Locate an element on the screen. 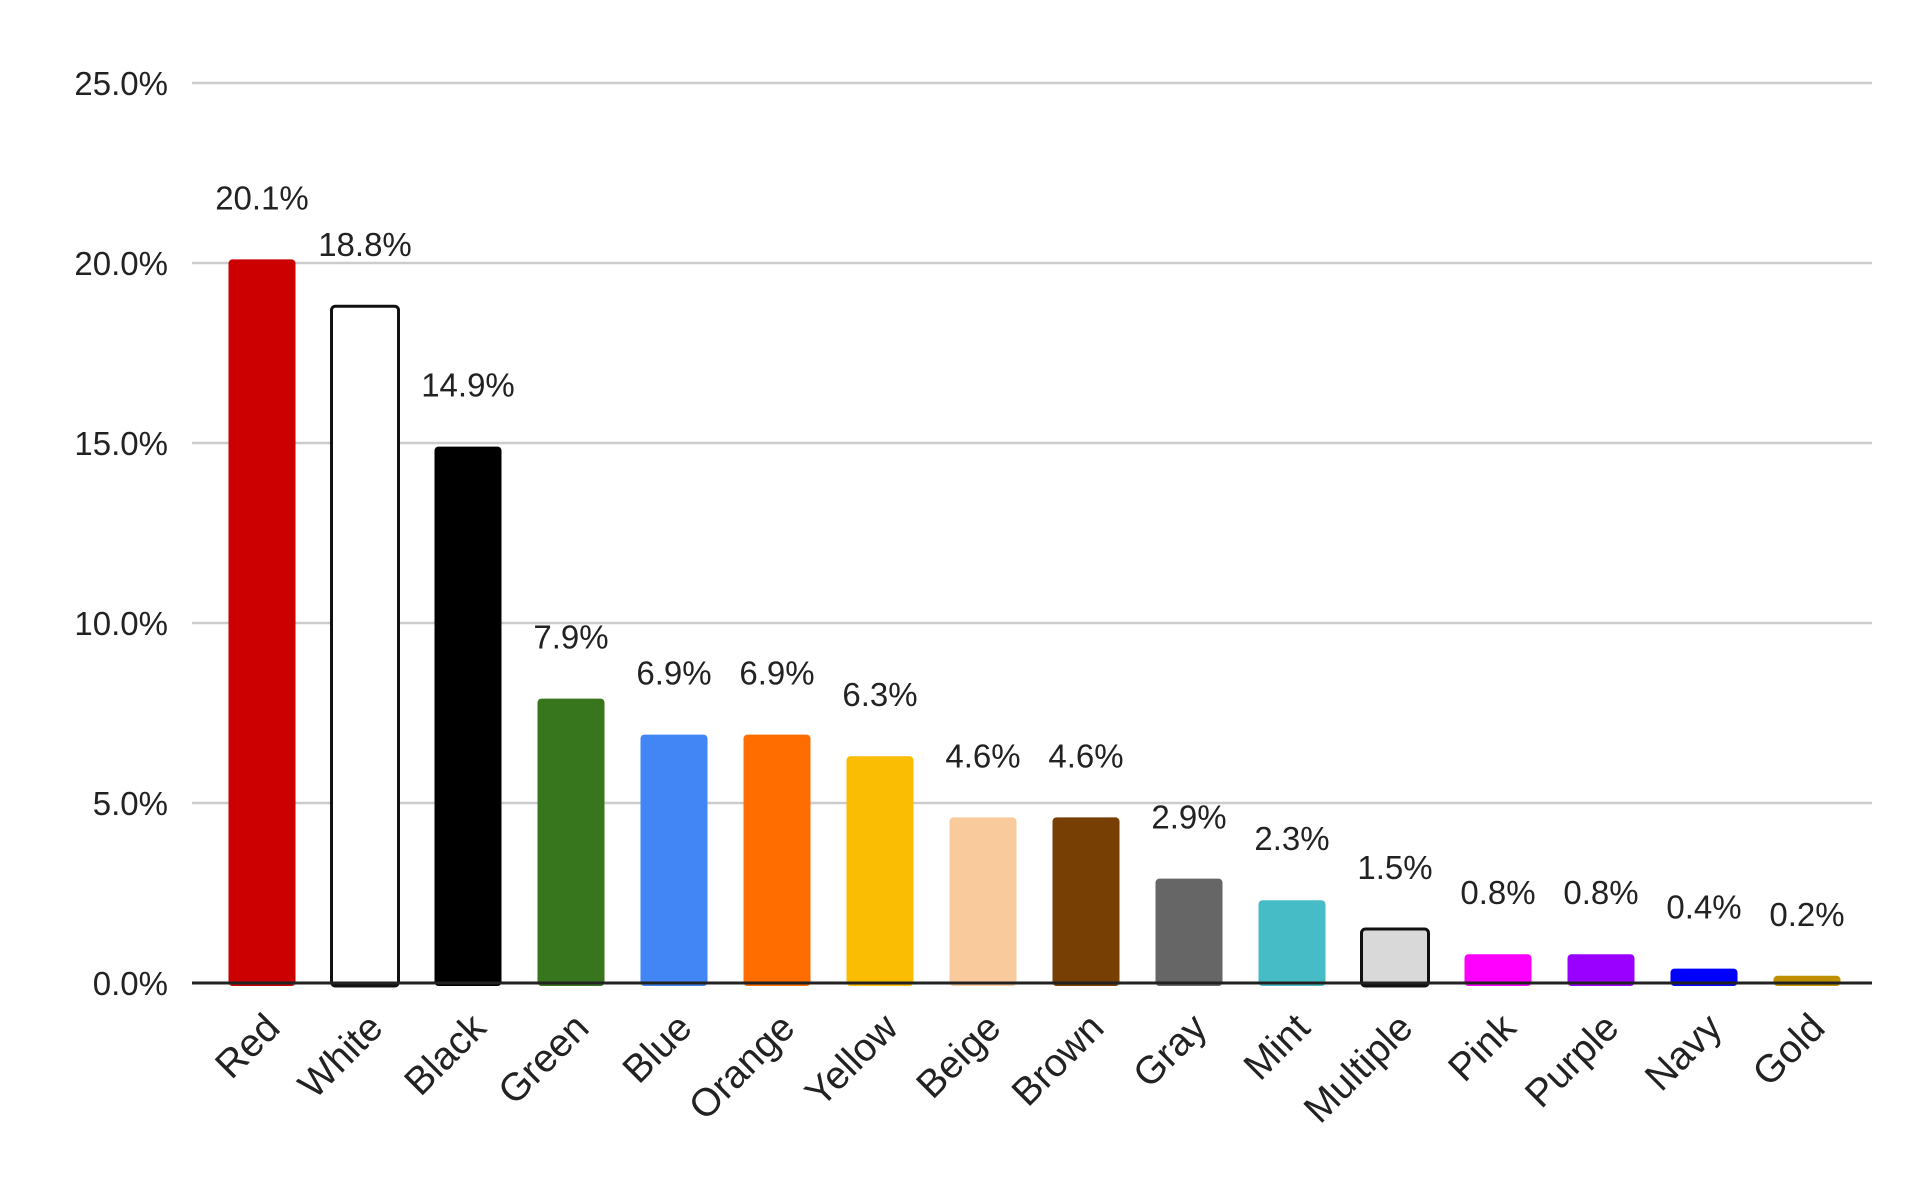 This screenshot has width=1920, height=1187. x-category-label: Multiple is located at coordinates (1358, 1068).